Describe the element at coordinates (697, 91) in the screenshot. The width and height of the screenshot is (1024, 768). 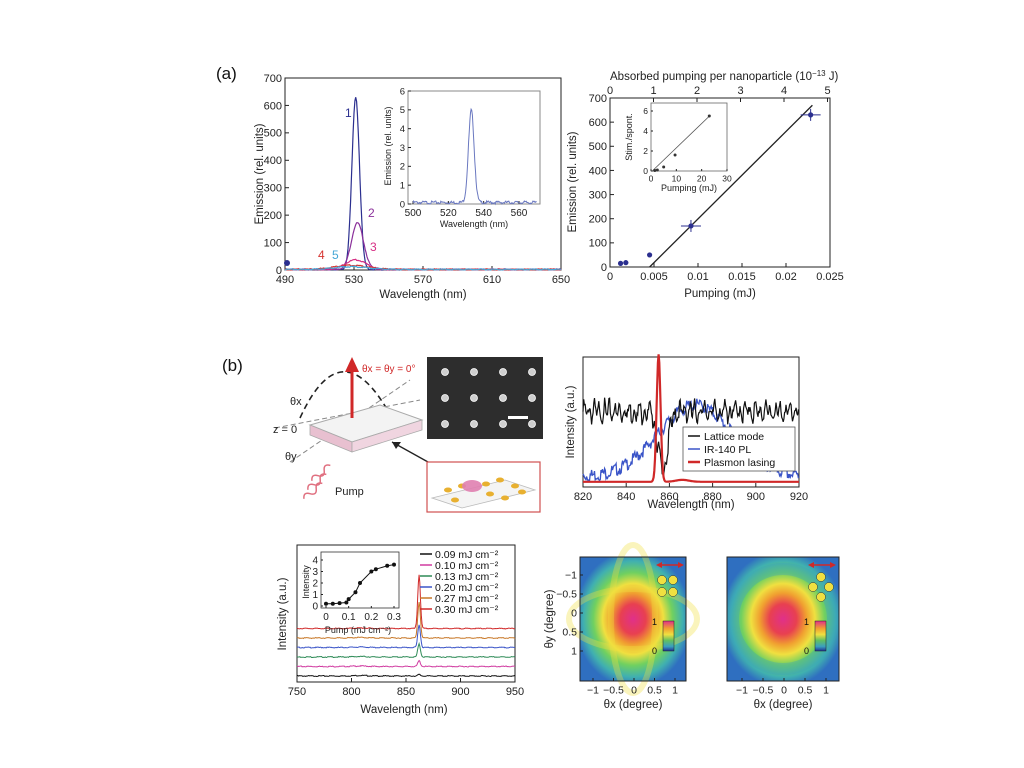
I see `a2-top-tick-label: 2` at that location.